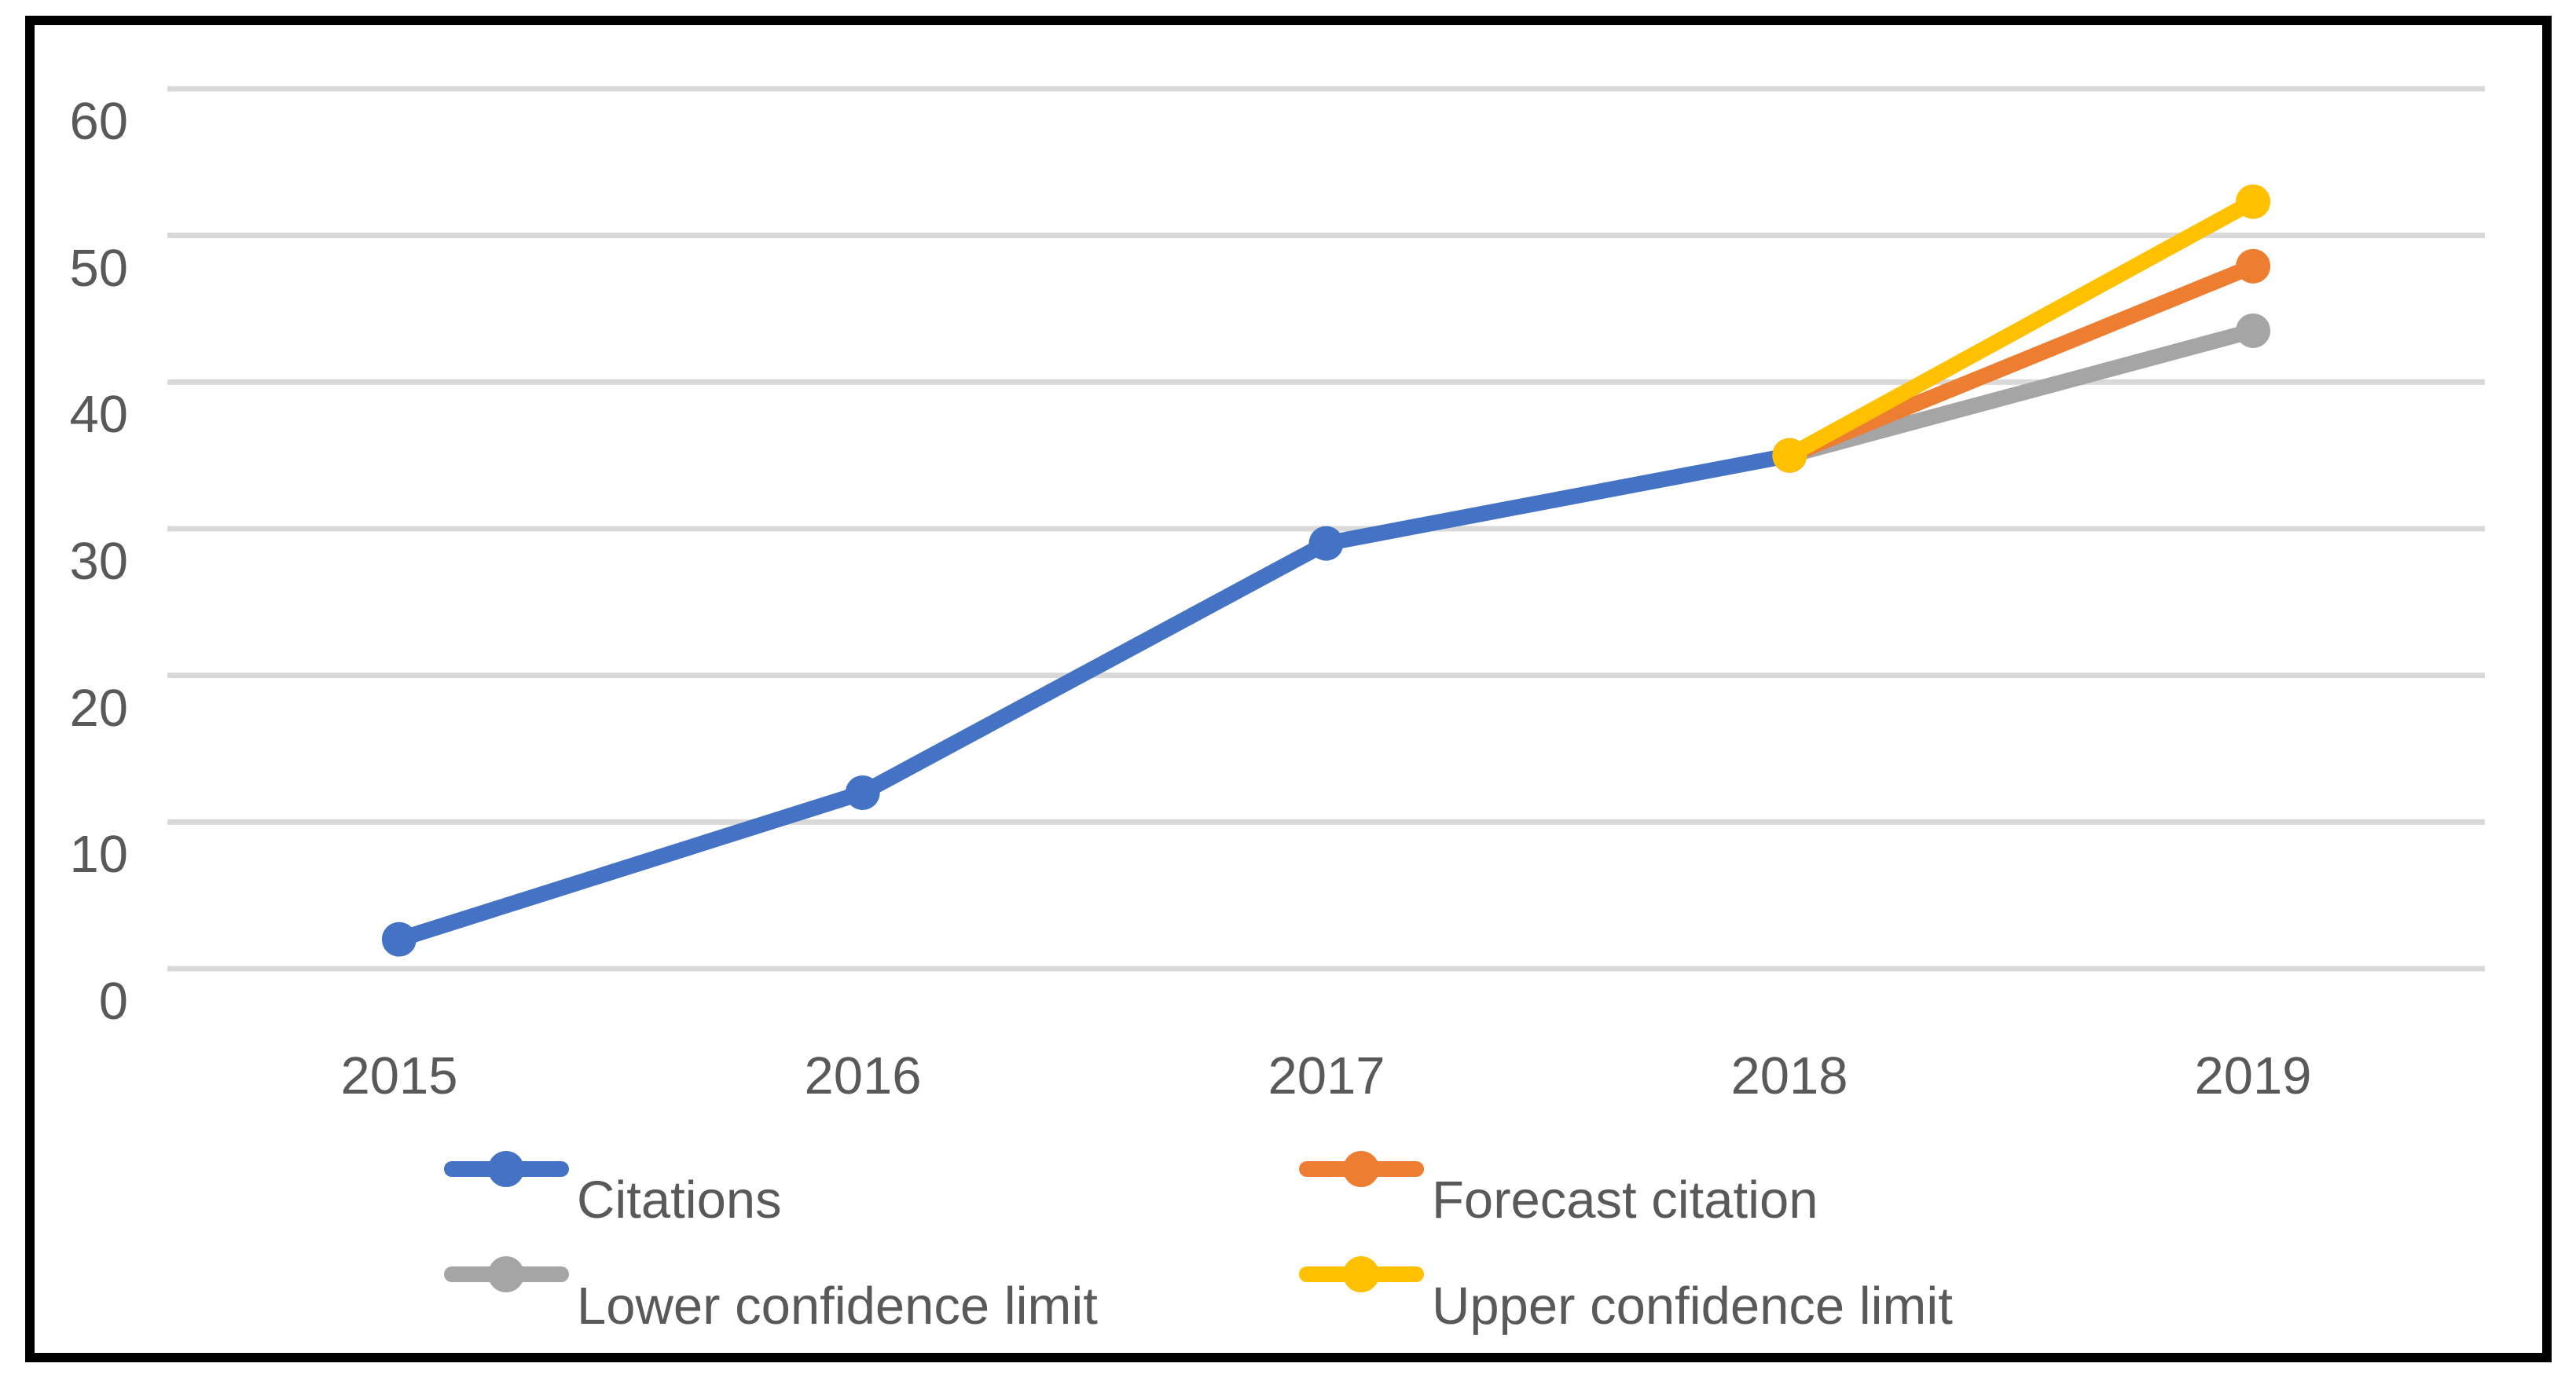  I want to click on legend-dot-citations-icon, so click(506, 1169).